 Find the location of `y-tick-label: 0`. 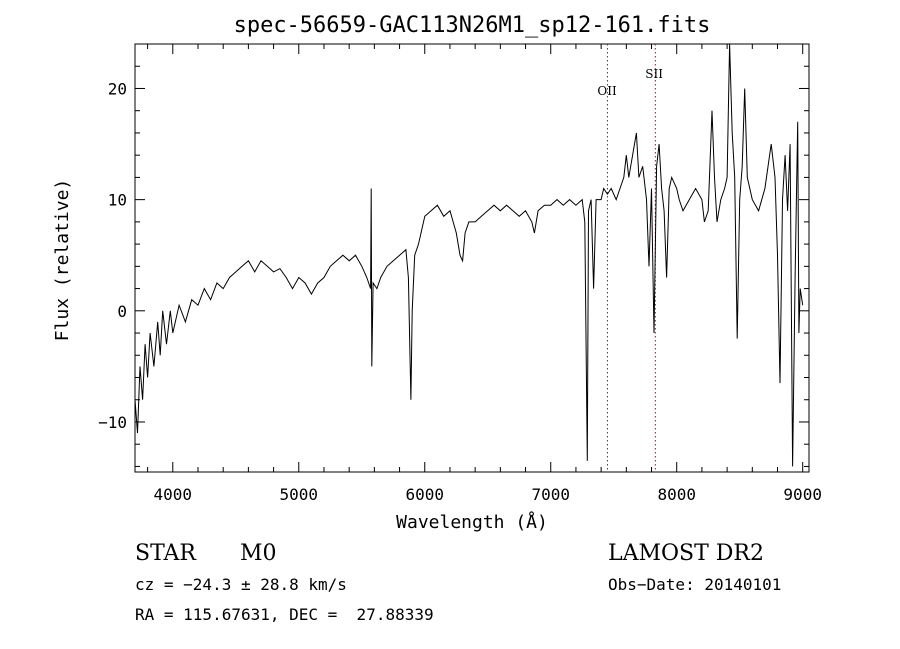

y-tick-label: 0 is located at coordinates (122, 311).